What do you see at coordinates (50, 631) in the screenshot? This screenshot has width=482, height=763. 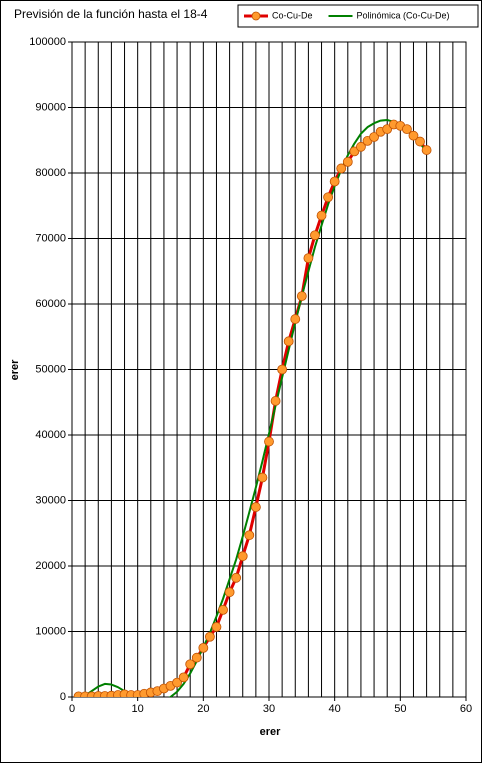 I see `y-tick-label: 10000` at bounding box center [50, 631].